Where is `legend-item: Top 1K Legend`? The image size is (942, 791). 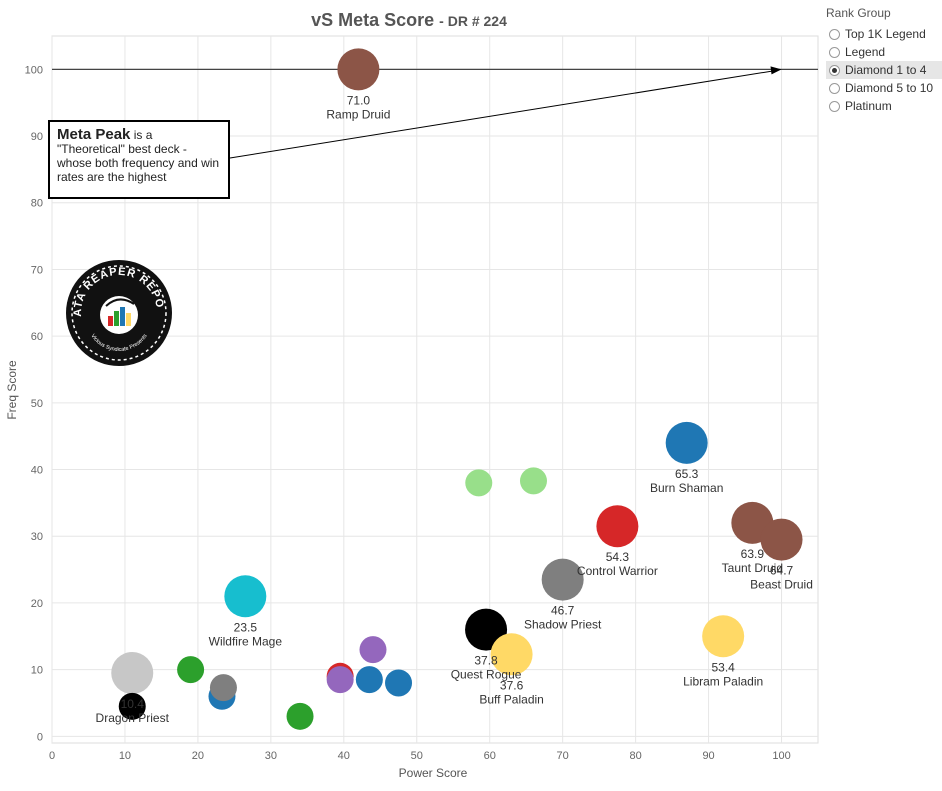 legend-item: Top 1K Legend is located at coordinates (884, 34).